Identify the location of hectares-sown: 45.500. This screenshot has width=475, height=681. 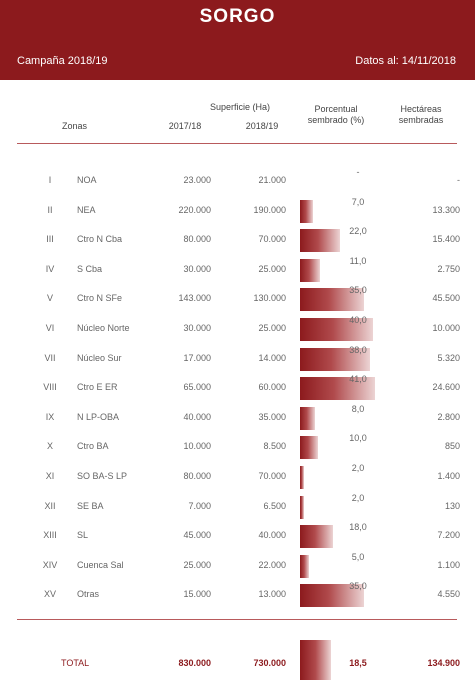
(446, 298).